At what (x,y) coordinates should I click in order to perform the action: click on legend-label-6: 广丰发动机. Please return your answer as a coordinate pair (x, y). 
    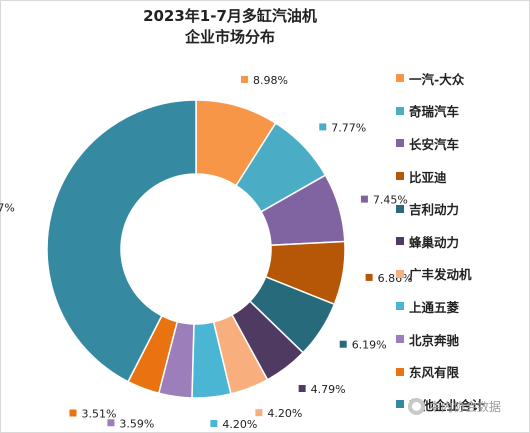
    Looking at the image, I should click on (440, 275).